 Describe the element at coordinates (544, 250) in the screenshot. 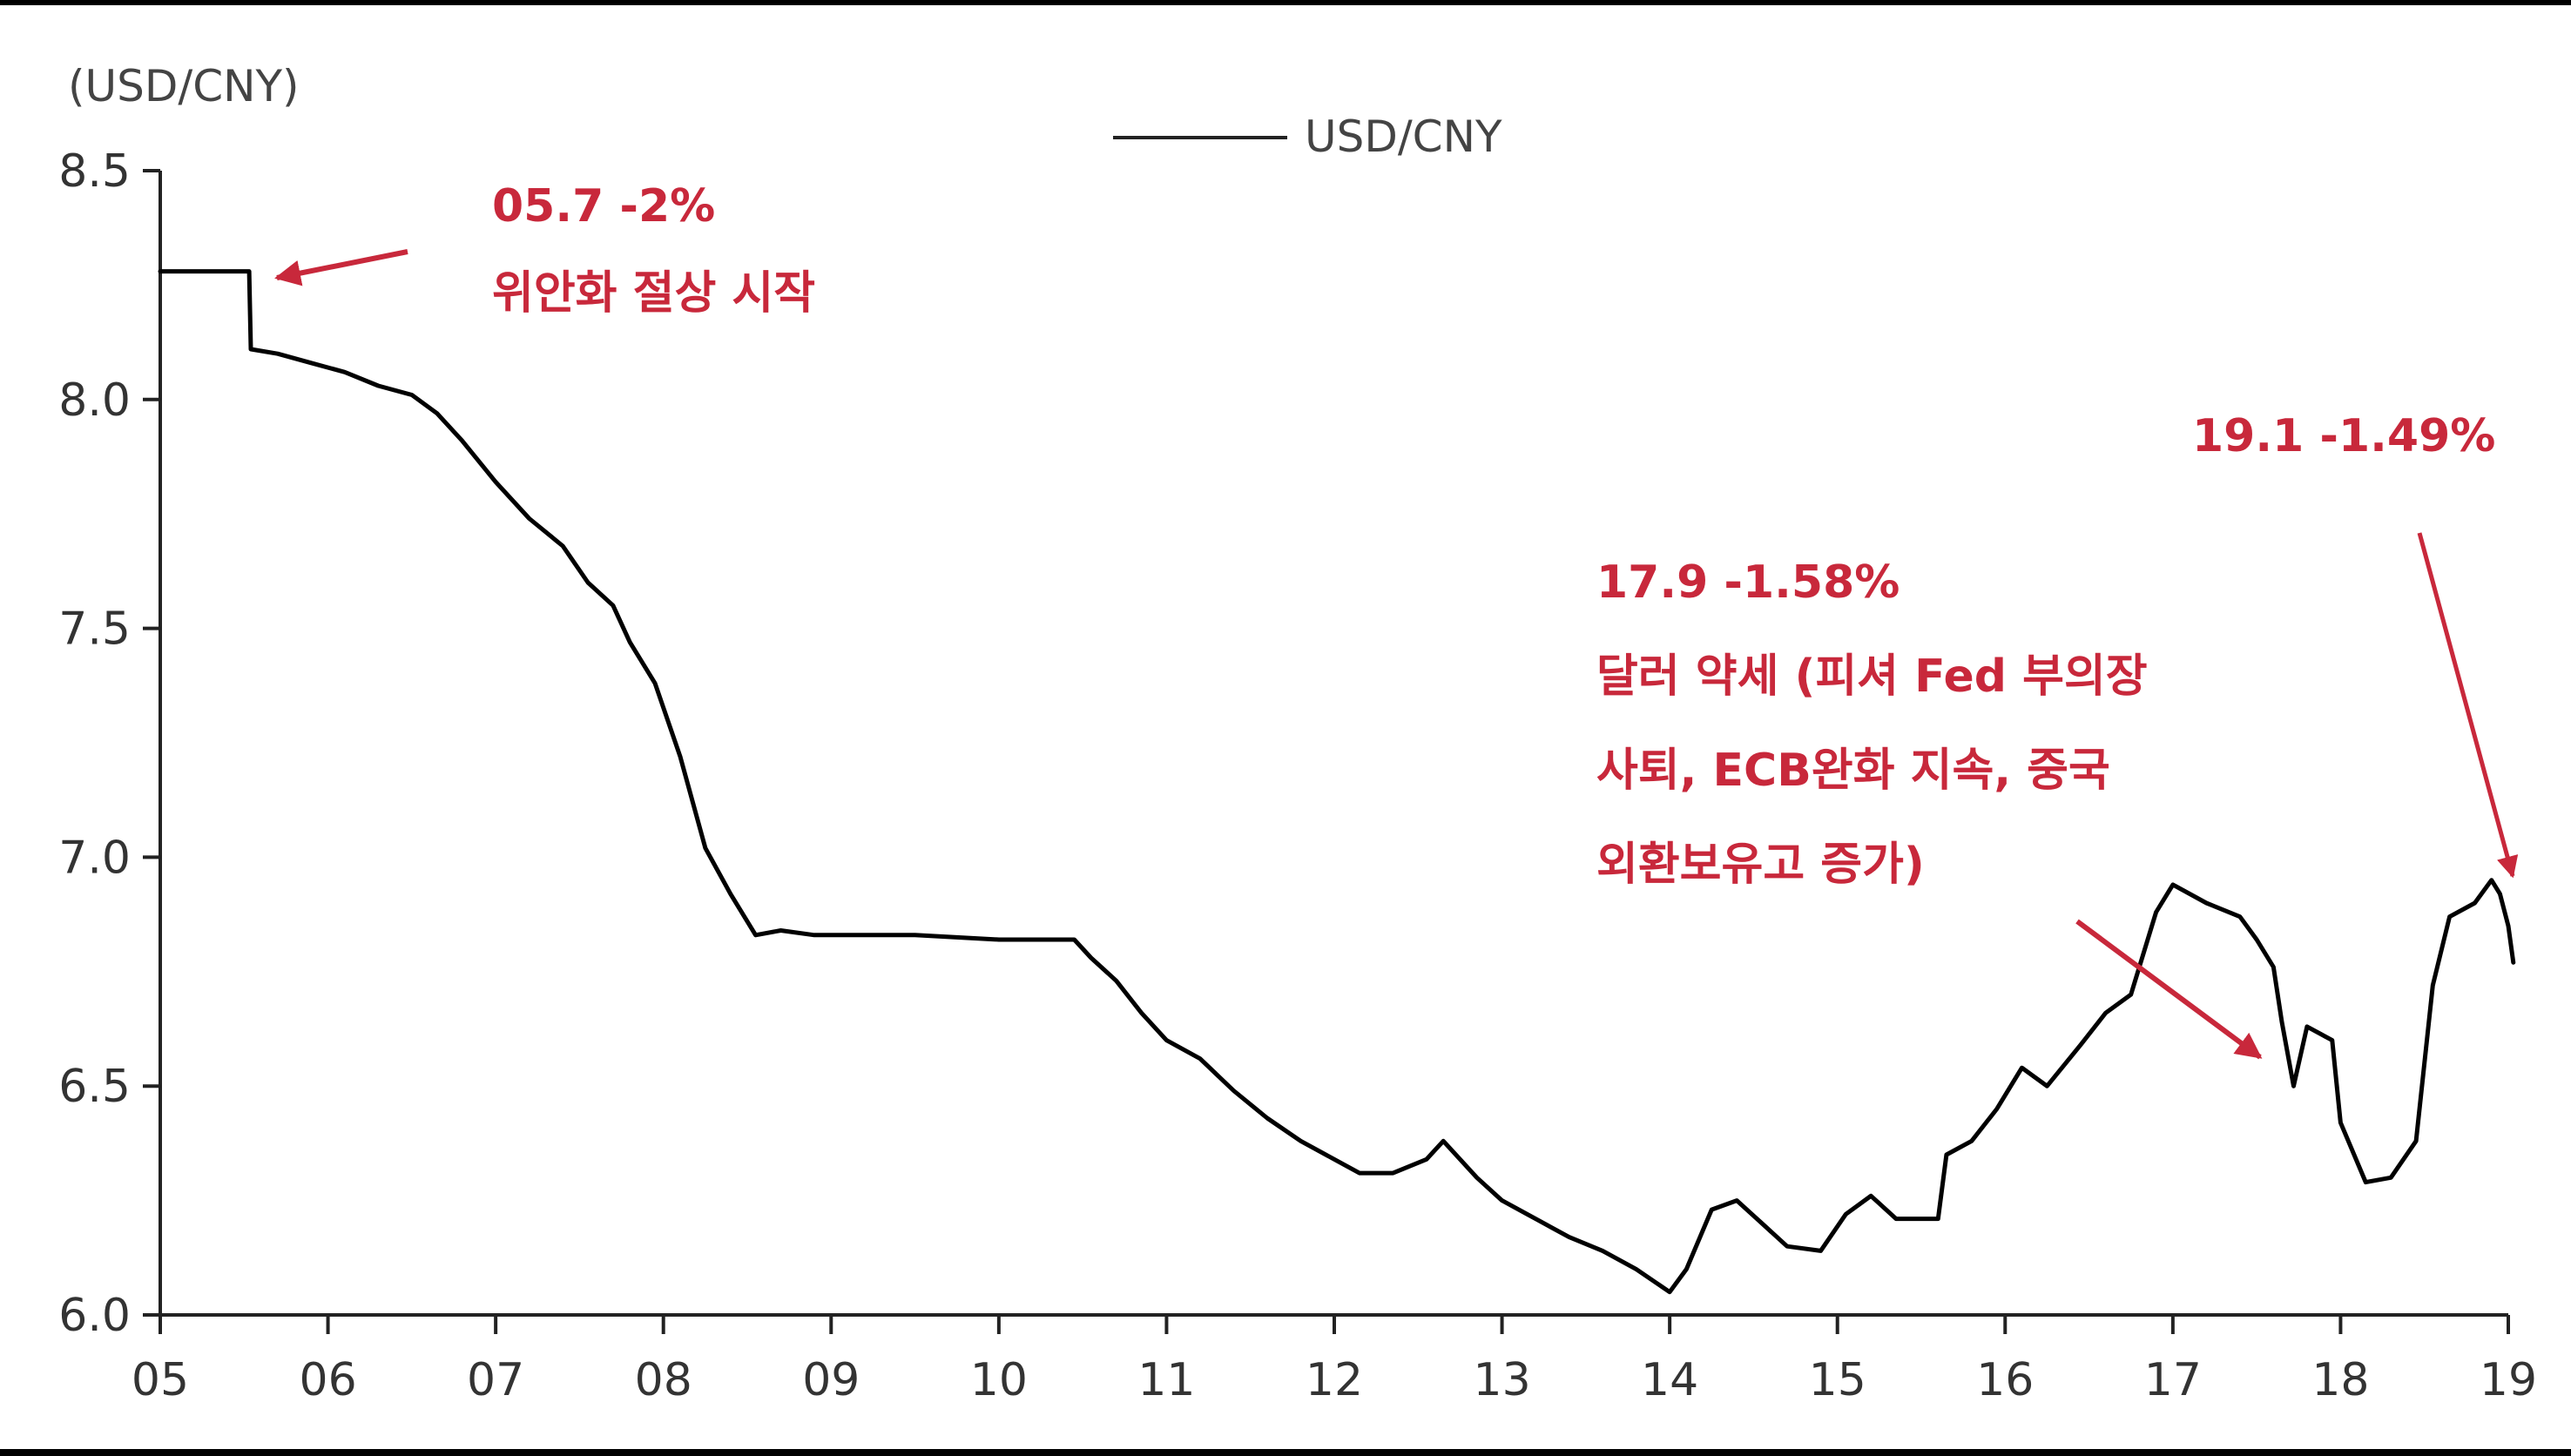

I see `annotation-2005: 05.7 -2% 위안화 절상 시작` at that location.